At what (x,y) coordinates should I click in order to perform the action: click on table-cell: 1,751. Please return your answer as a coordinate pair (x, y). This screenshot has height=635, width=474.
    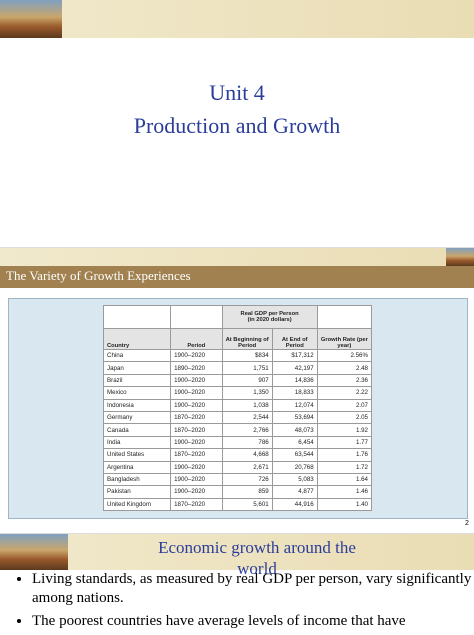
    Looking at the image, I should click on (247, 368).